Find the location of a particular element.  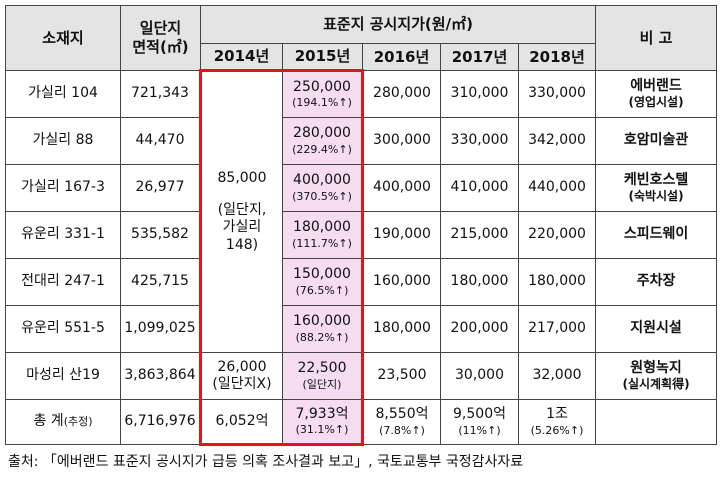

cell-line: 721,343 is located at coordinates (160, 93).